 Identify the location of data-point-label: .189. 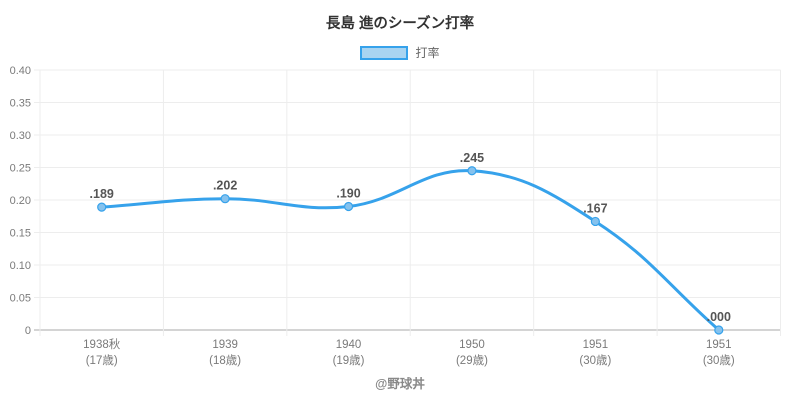
(102, 194).